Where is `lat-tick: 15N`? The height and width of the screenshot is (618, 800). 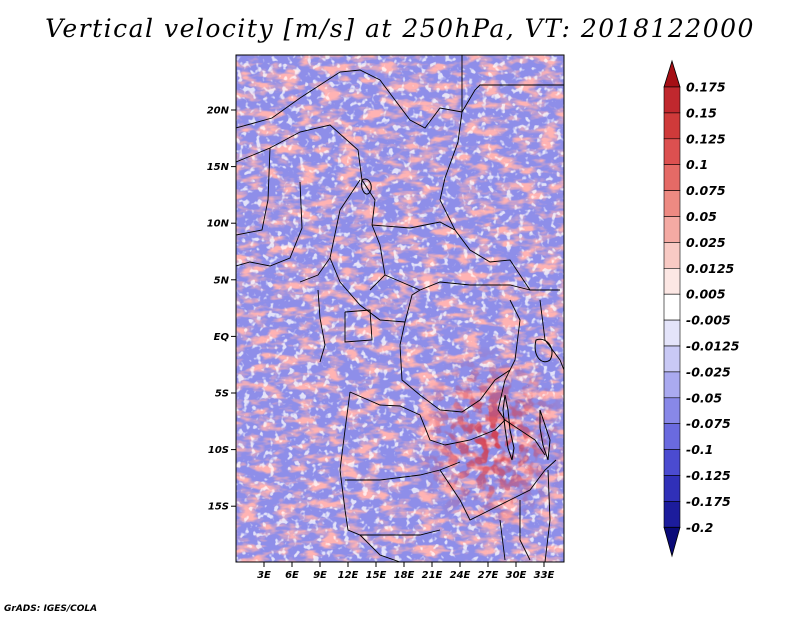
lat-tick: 15N is located at coordinates (221, 167).